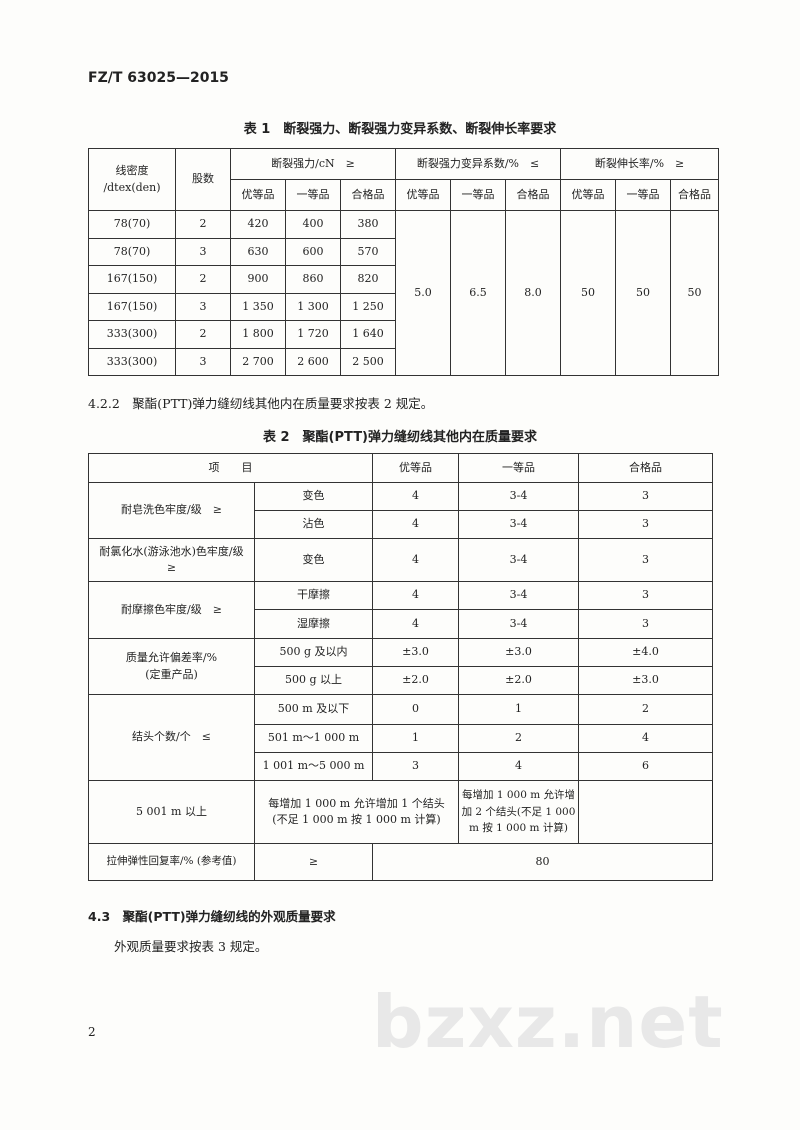 The width and height of the screenshot is (800, 1130). What do you see at coordinates (261, 403) in the screenshot?
I see `clause-4-2-2: 4.2.2 聚酯(PTT)弹力缝纫线其他内在质量要求按表 2 规定。` at bounding box center [261, 403].